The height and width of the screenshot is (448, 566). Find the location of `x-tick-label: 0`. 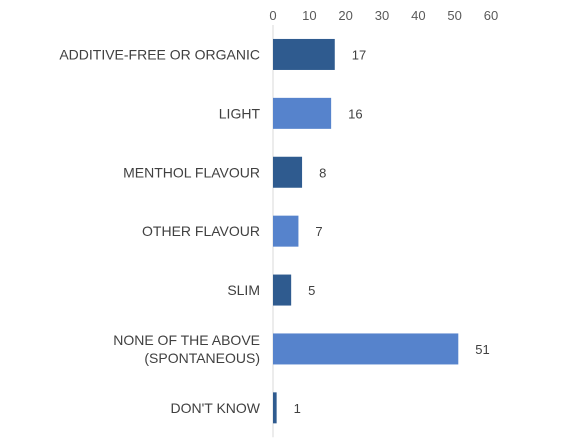

x-tick-label: 0 is located at coordinates (272, 15).